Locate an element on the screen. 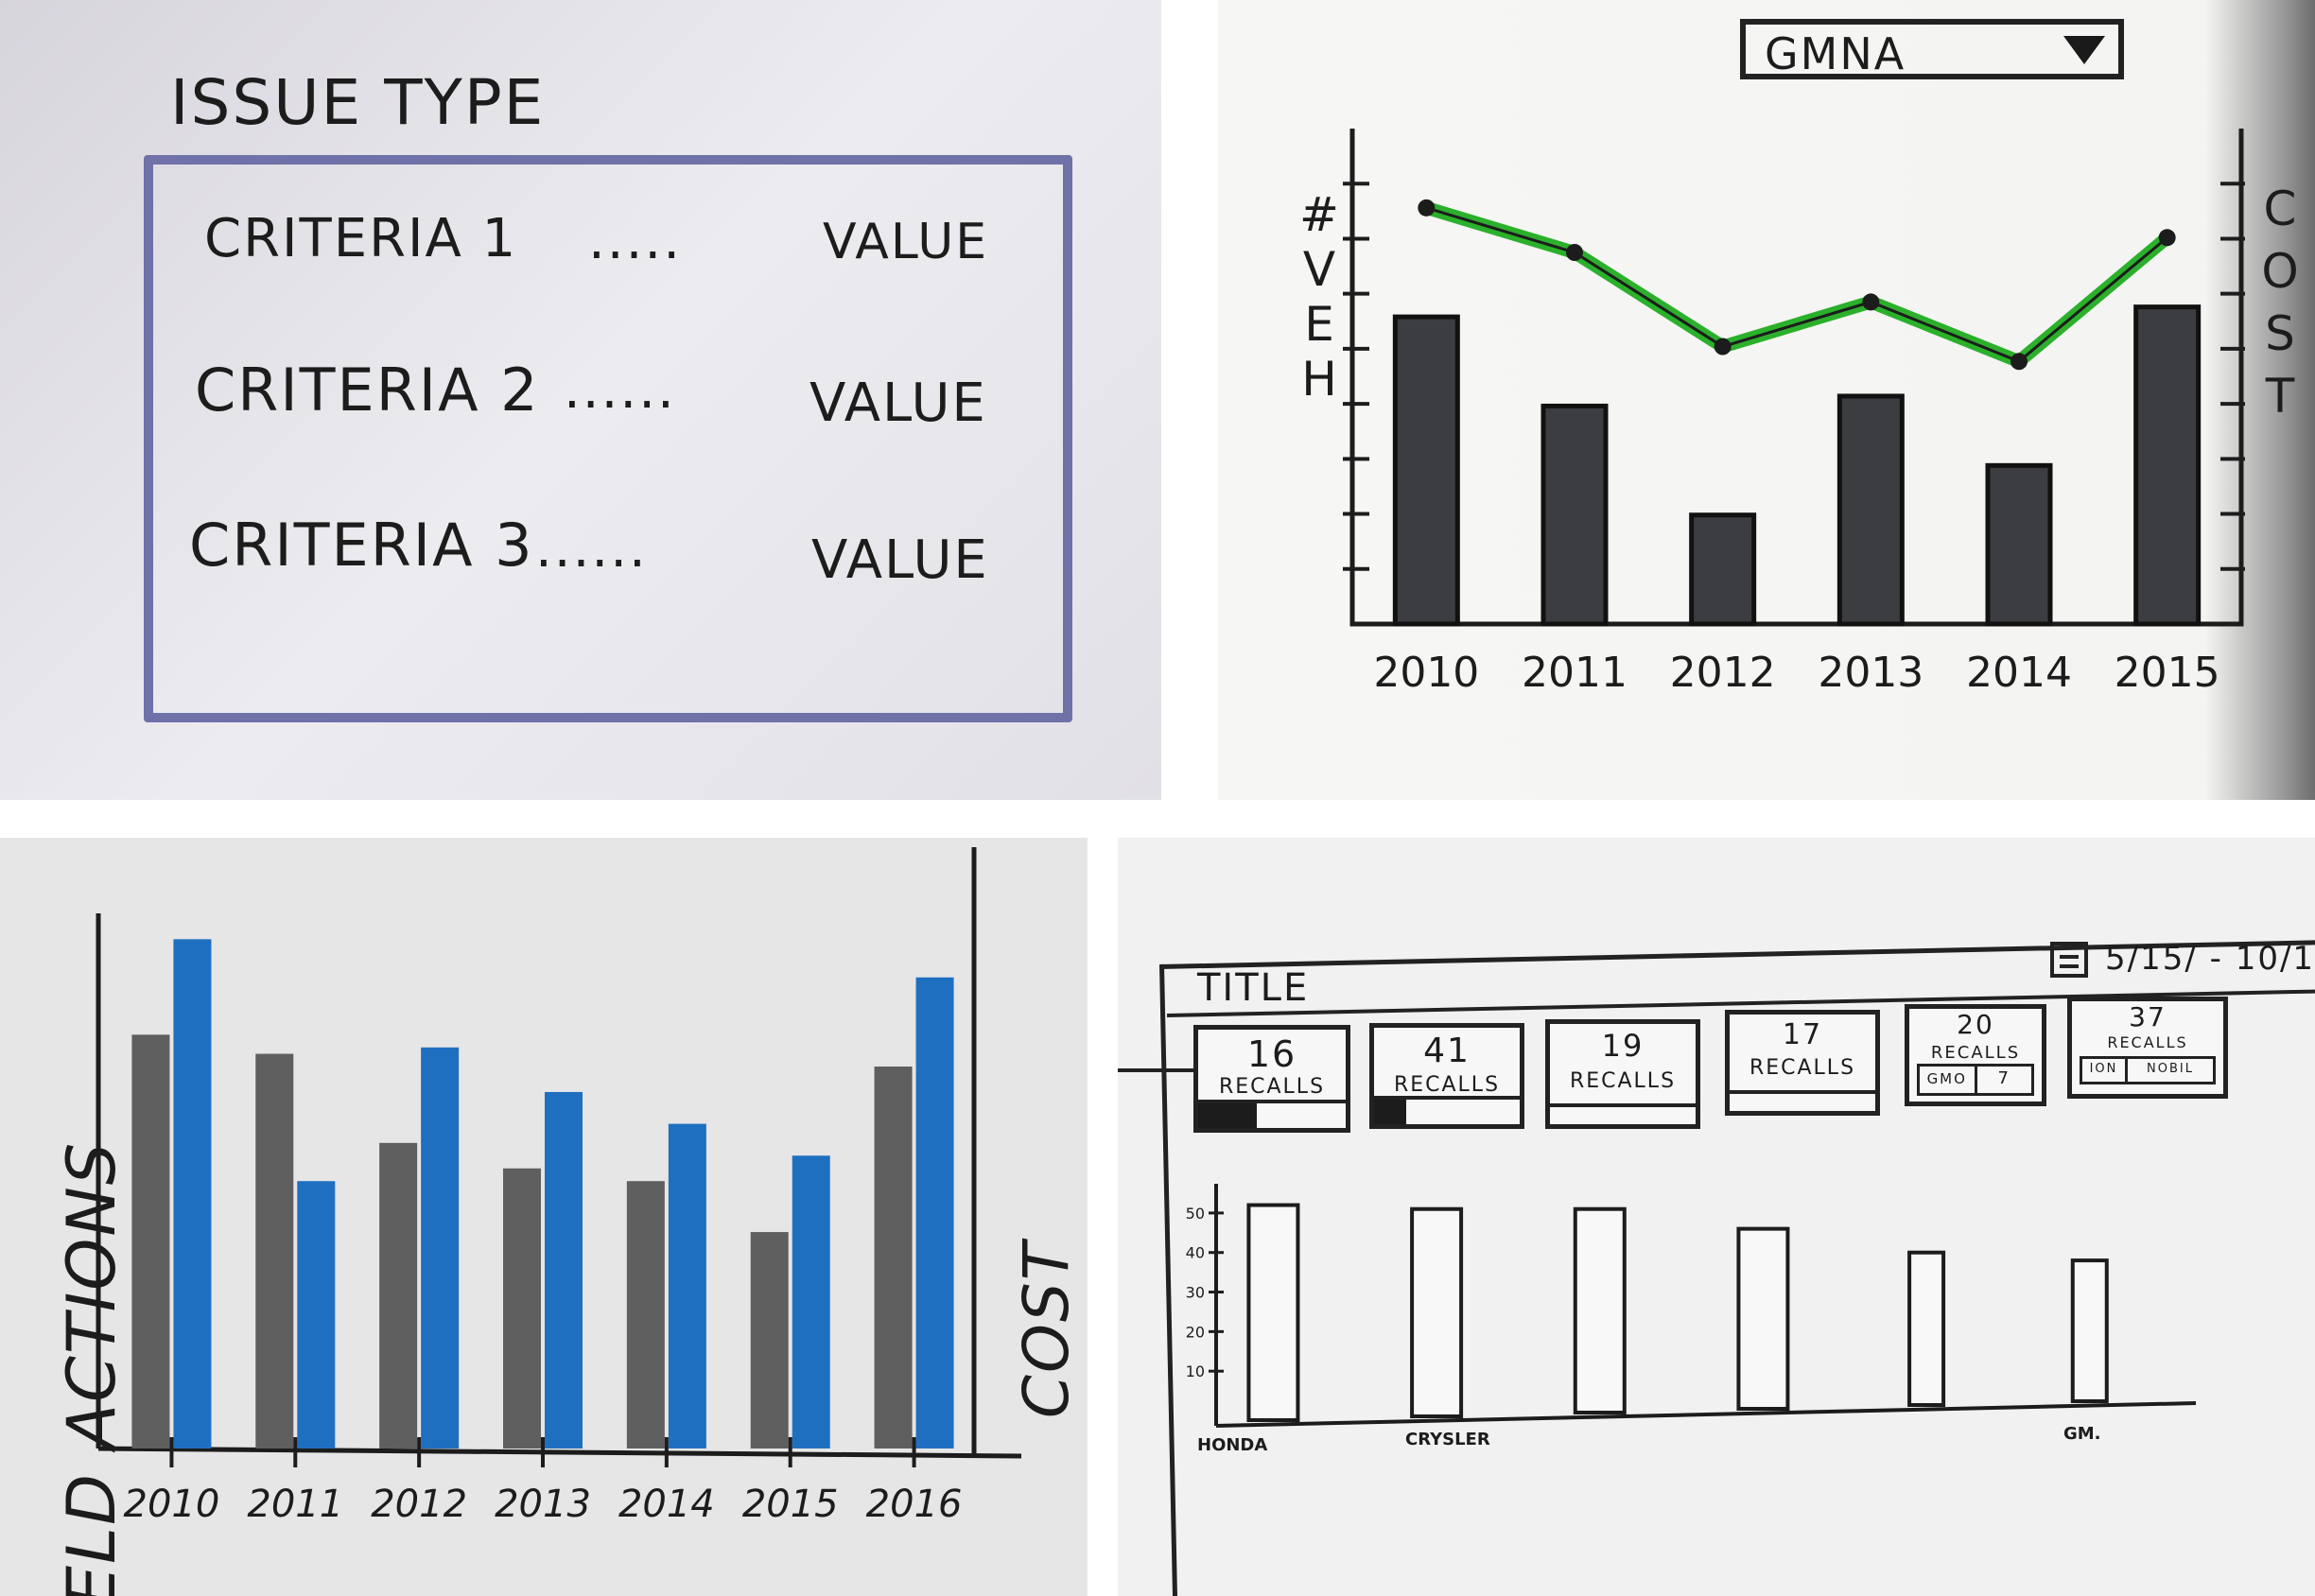 The image size is (2315, 1596). trend-chart: 2010 2011 2012 2013 2014 2015 is located at coordinates (1794, 413).